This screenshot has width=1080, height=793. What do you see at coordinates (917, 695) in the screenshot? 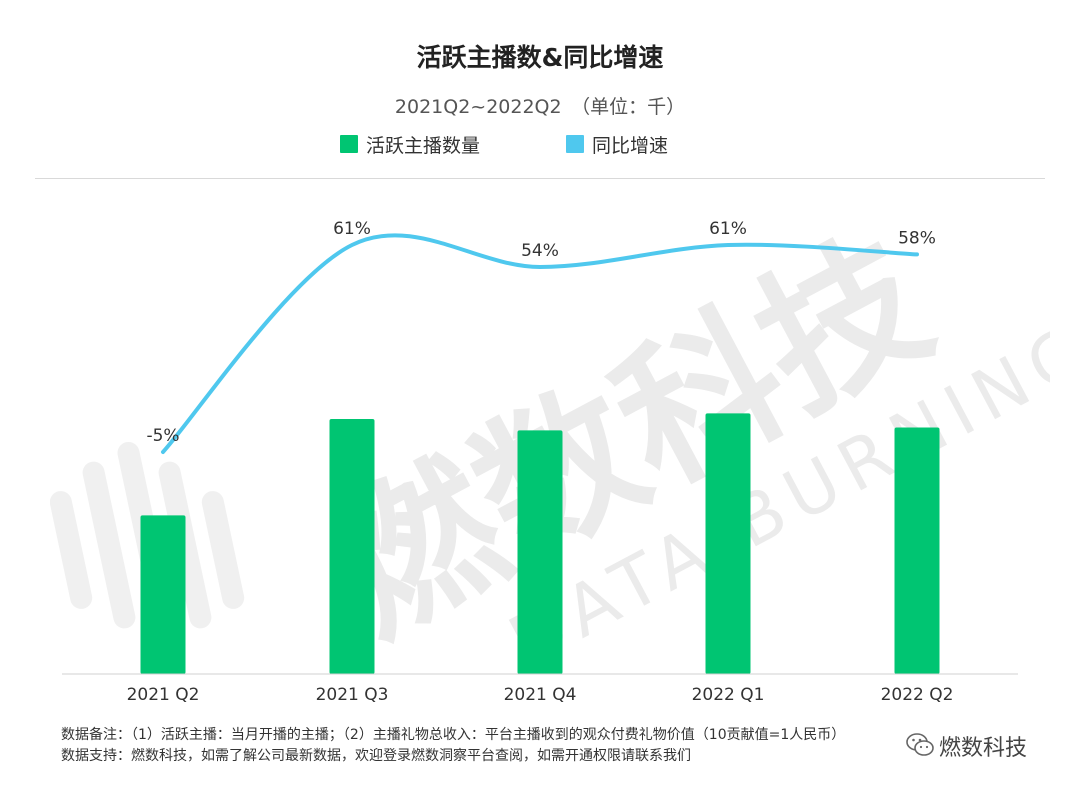
I see `x-tick-label: 2022 Q2` at bounding box center [917, 695].